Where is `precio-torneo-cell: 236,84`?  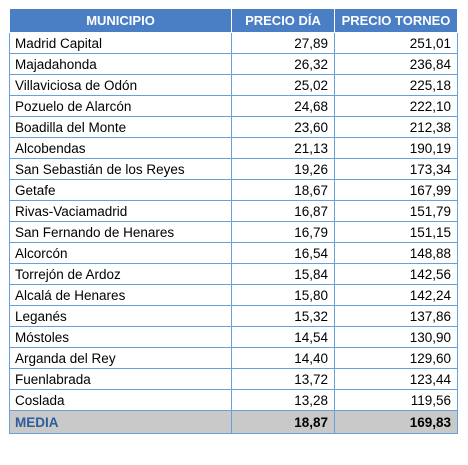 precio-torneo-cell: 236,84 is located at coordinates (396, 64).